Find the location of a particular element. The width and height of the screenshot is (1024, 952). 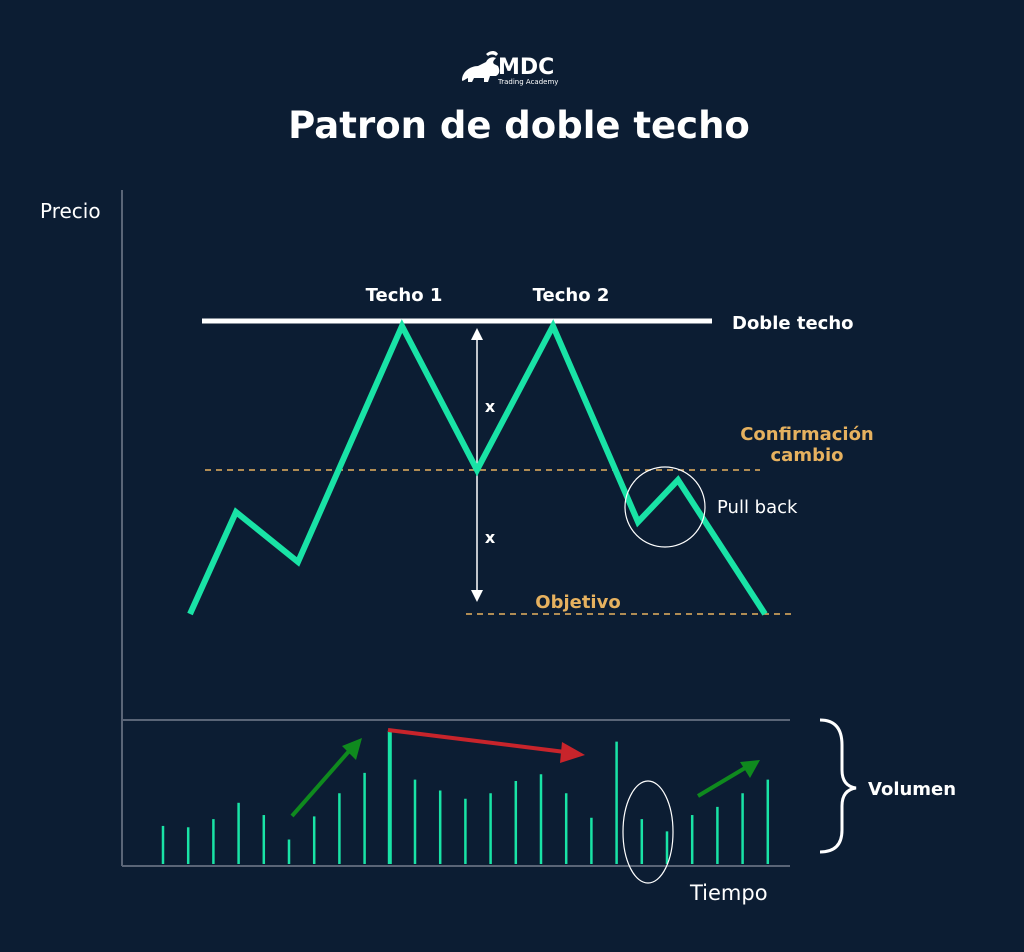

pullback-circle is located at coordinates (665, 507).